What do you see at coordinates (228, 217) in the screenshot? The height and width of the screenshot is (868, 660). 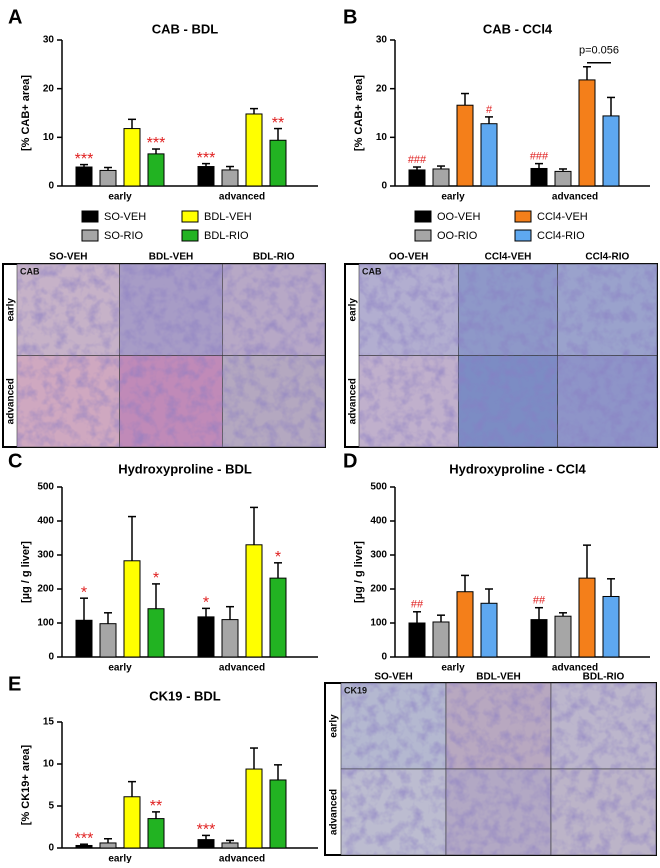 I see `legend-label: BDL-VEH` at bounding box center [228, 217].